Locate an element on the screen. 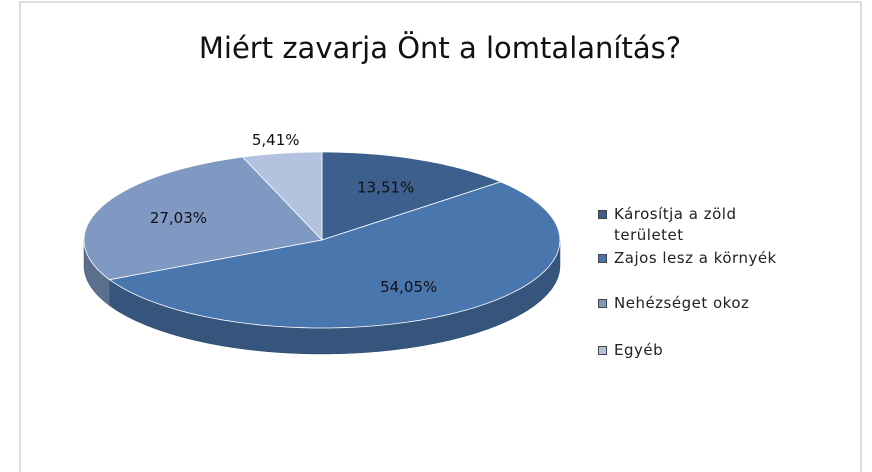  legend-item: Egyéb is located at coordinates (698, 350).